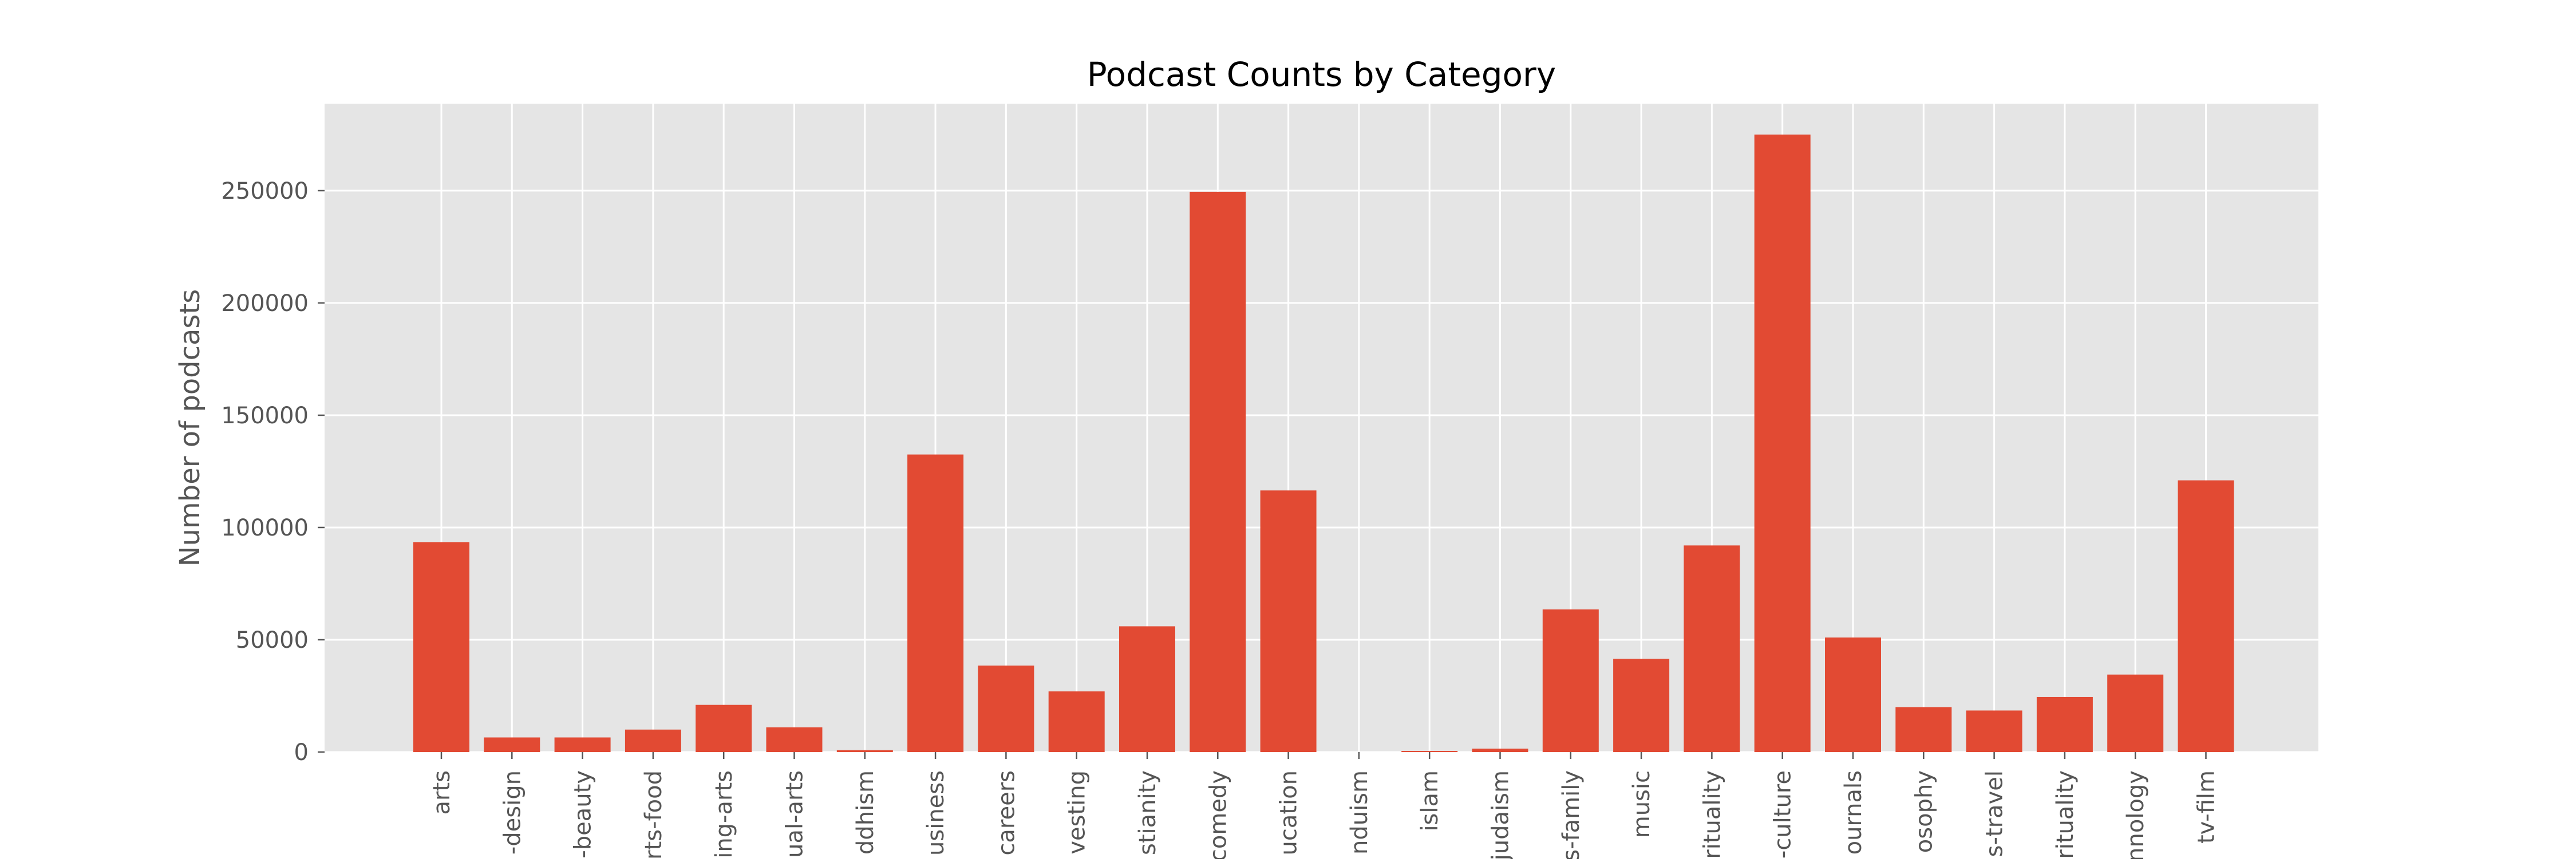 The height and width of the screenshot is (862, 2576). I want to click on y-tick-label: 100000, so click(265, 528).